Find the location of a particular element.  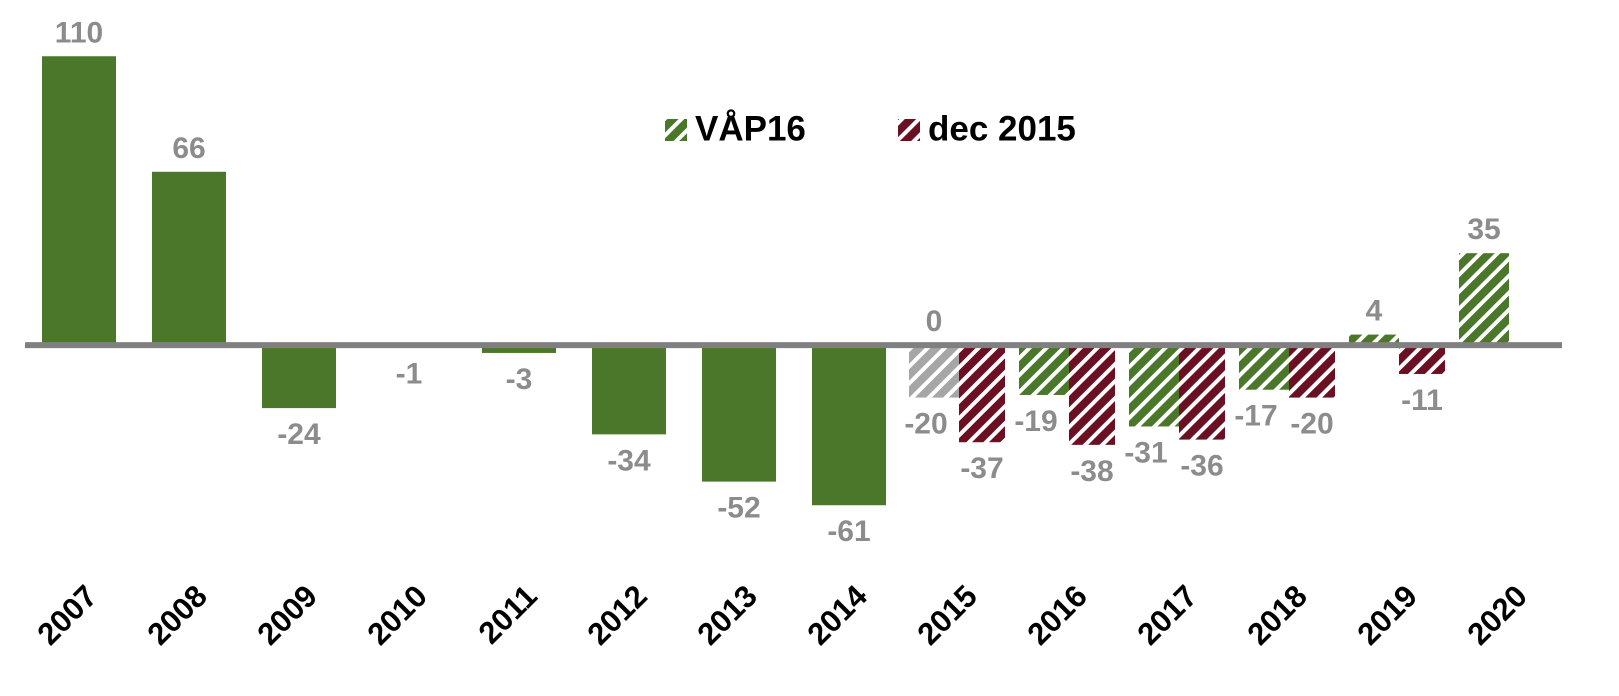

x-tick-label: 2018 is located at coordinates (1277, 615).